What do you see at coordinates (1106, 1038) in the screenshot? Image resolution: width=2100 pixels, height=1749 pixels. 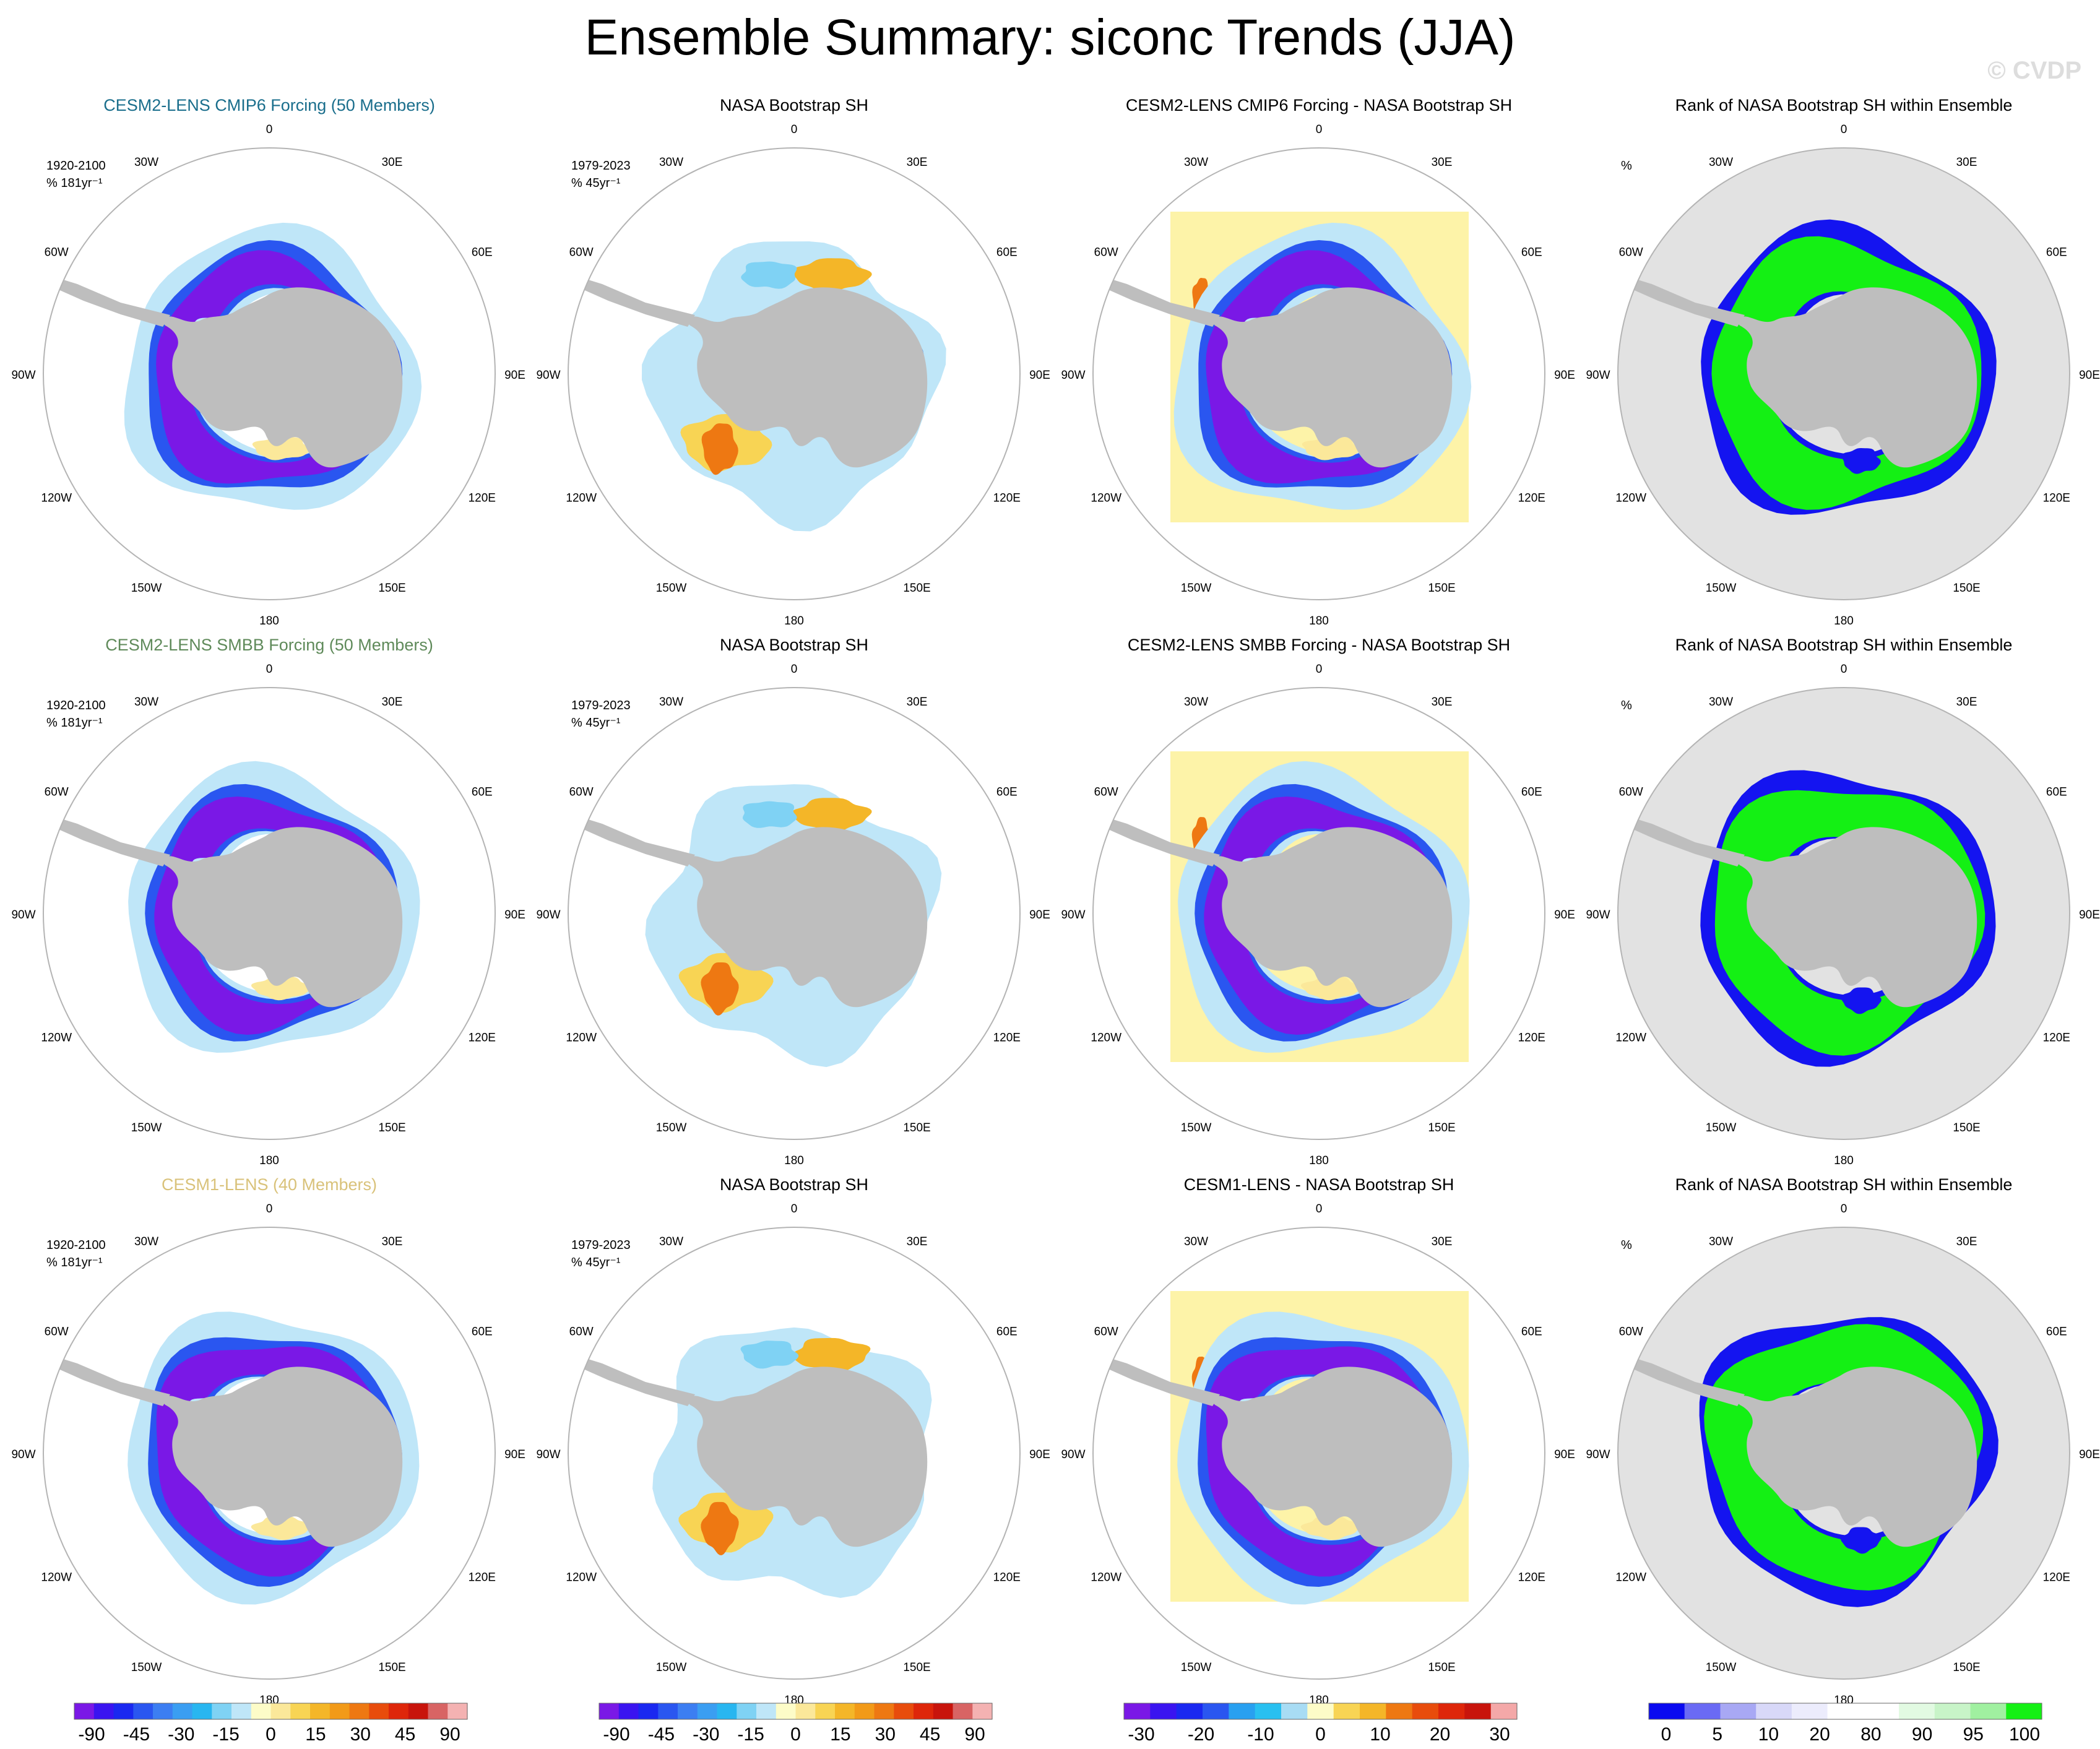 I see `longitude-label: 120W` at bounding box center [1106, 1038].